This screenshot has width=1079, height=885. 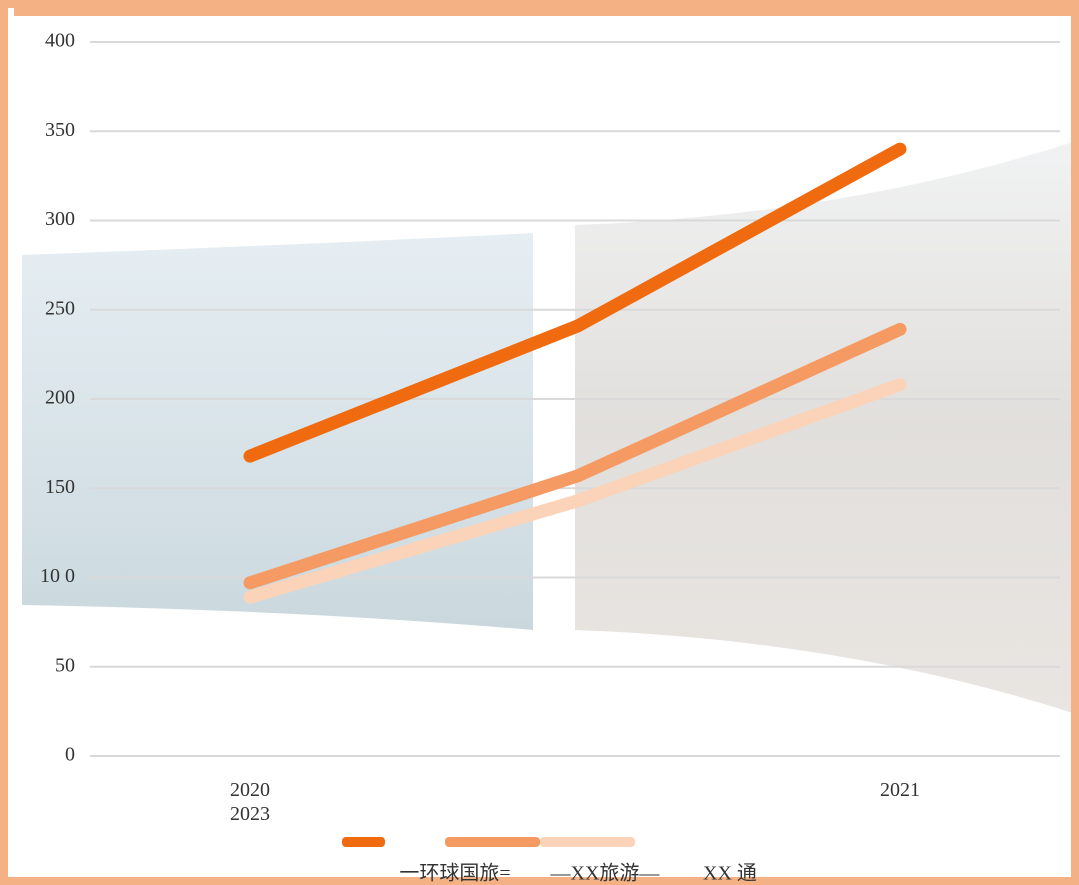 I want to click on y-tick-label: 250, so click(x=60, y=308).